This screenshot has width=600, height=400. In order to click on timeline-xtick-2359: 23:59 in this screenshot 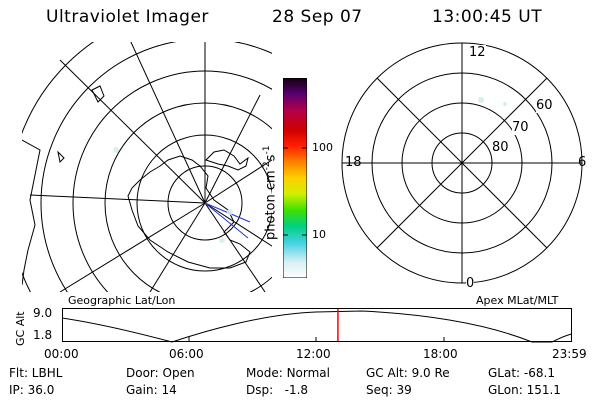, I will do `click(569, 354)`.